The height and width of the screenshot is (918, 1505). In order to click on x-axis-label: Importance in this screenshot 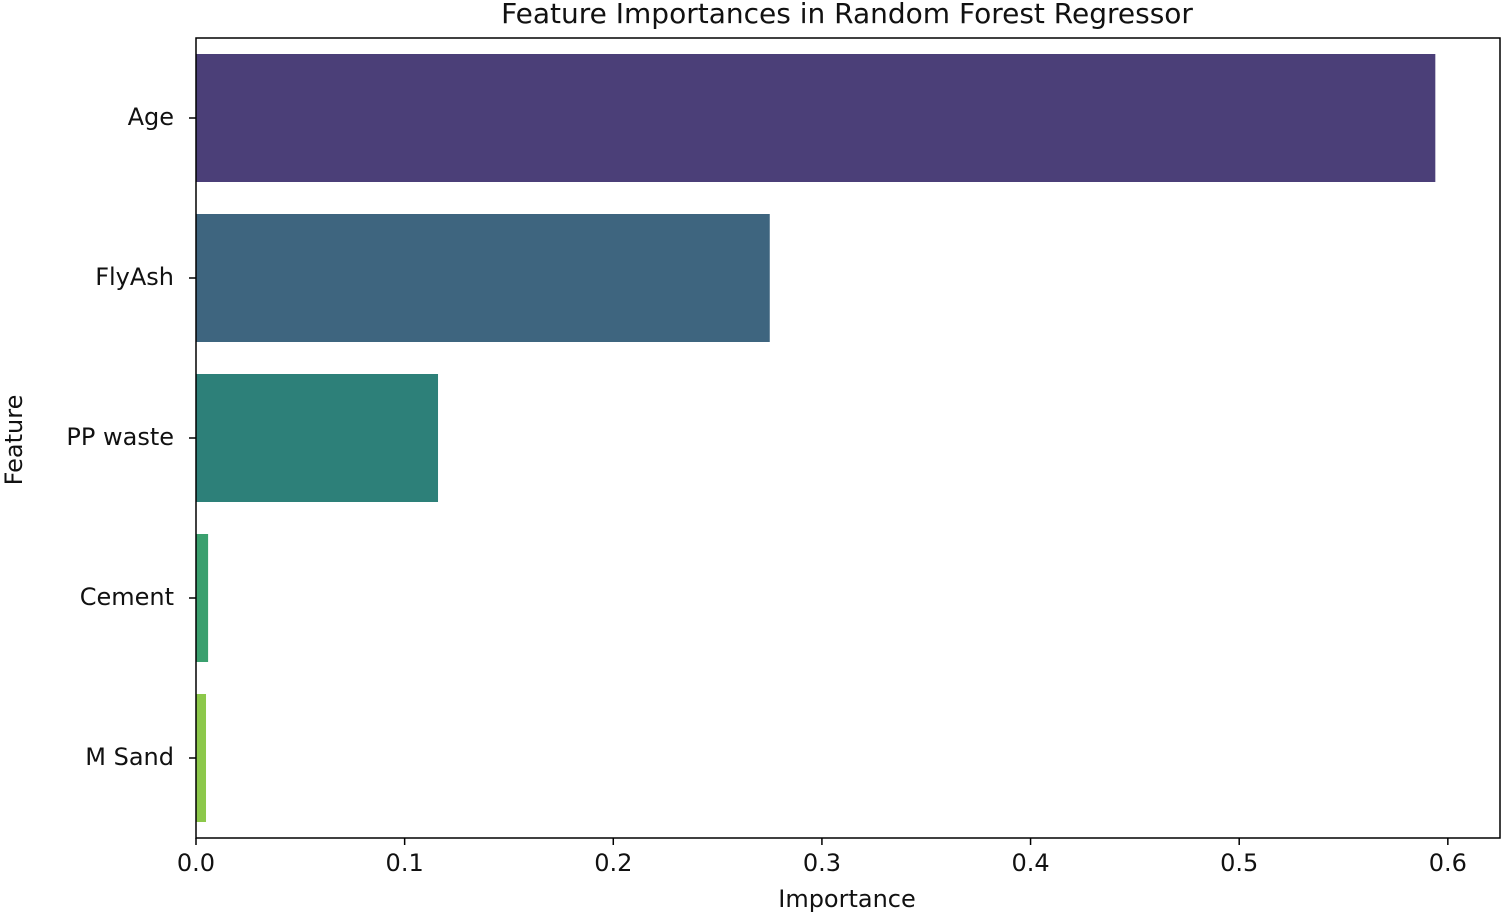, I will do `click(847, 899)`.